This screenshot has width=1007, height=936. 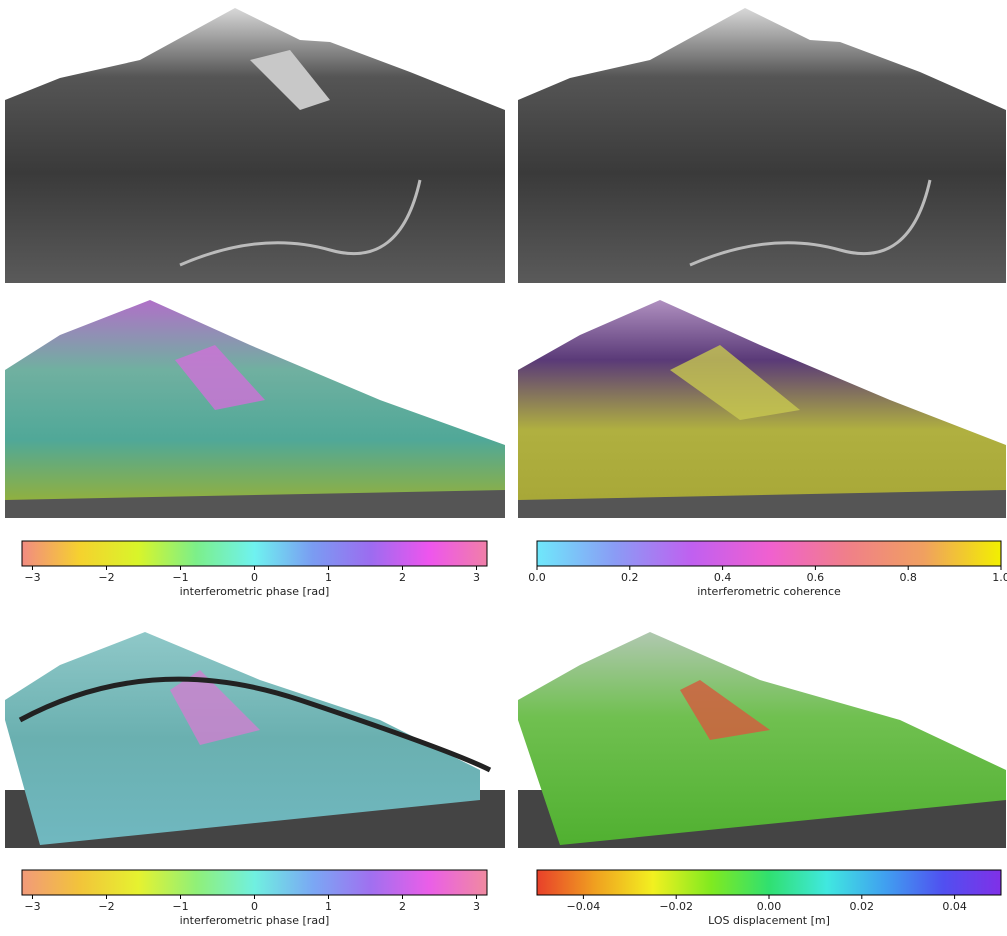 I want to click on displacement-overlay, so click(x=762, y=739).